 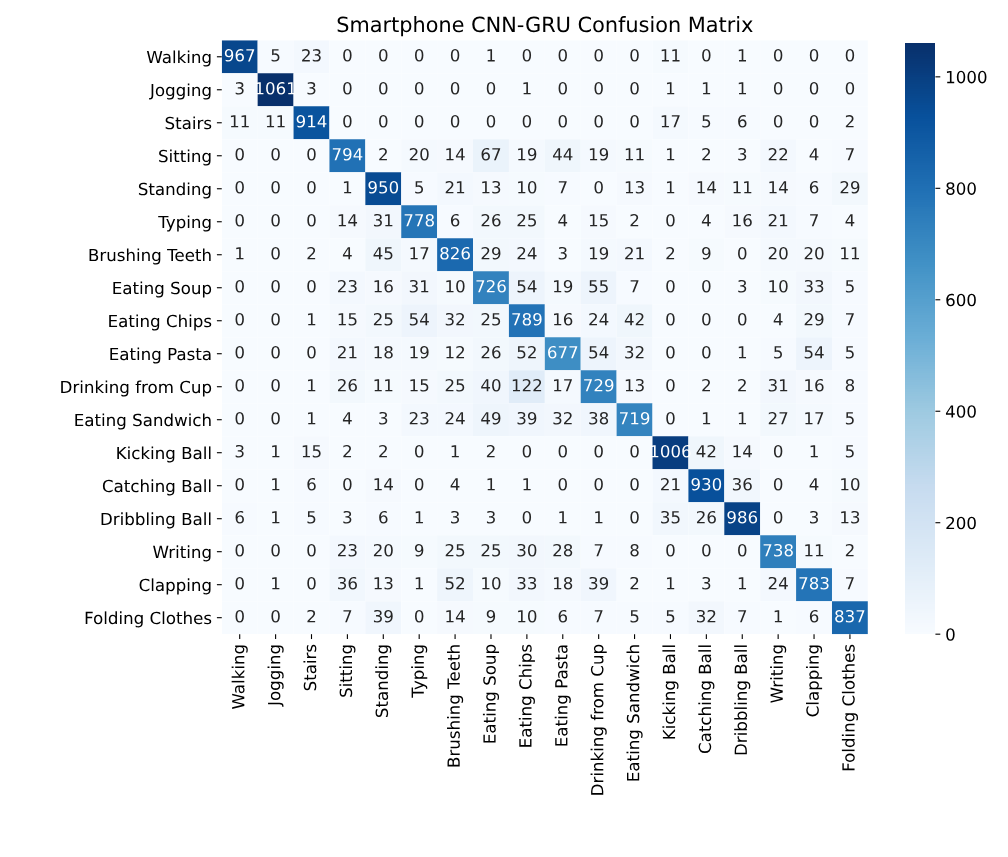 I want to click on y-tick-label: Typing, so click(x=184, y=223).